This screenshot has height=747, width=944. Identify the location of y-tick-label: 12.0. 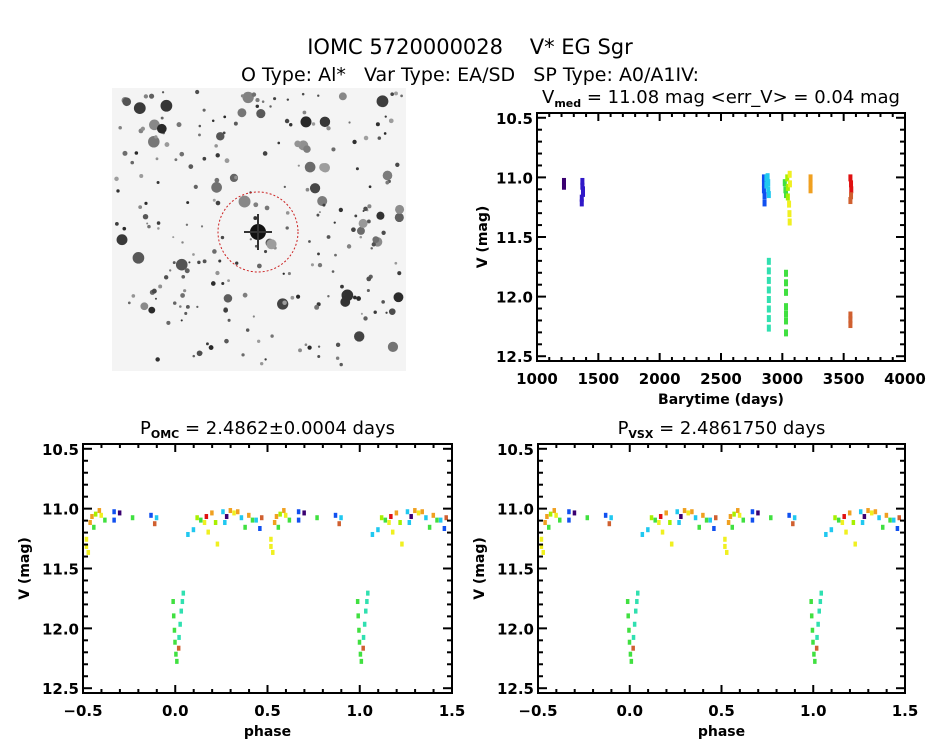
(60, 629).